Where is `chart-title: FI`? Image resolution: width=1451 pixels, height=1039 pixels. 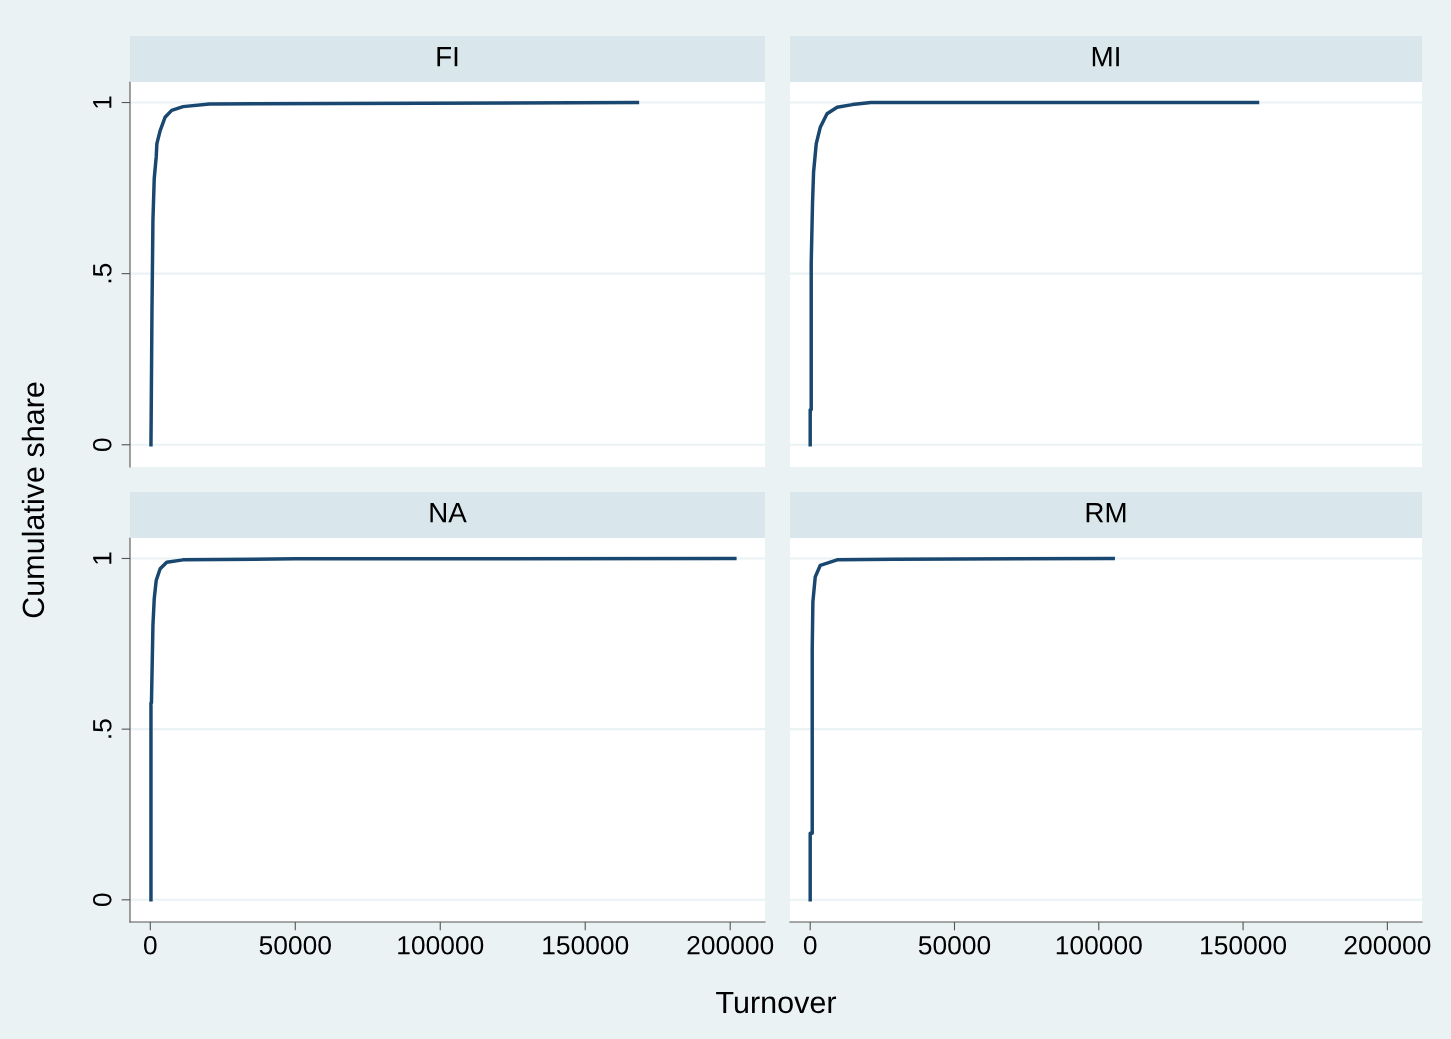
chart-title: FI is located at coordinates (447, 57).